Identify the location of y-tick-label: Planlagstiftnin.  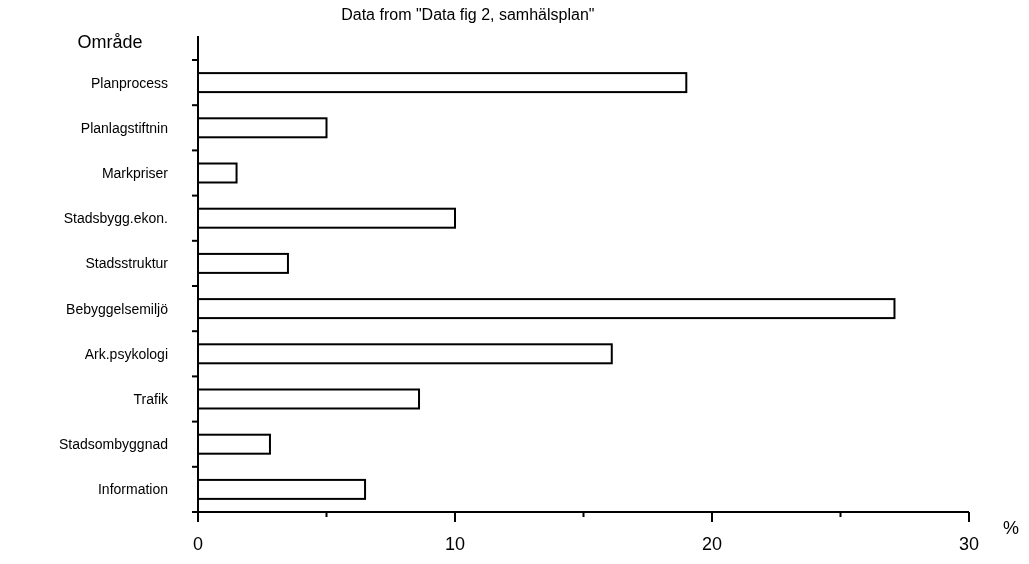
(124, 127).